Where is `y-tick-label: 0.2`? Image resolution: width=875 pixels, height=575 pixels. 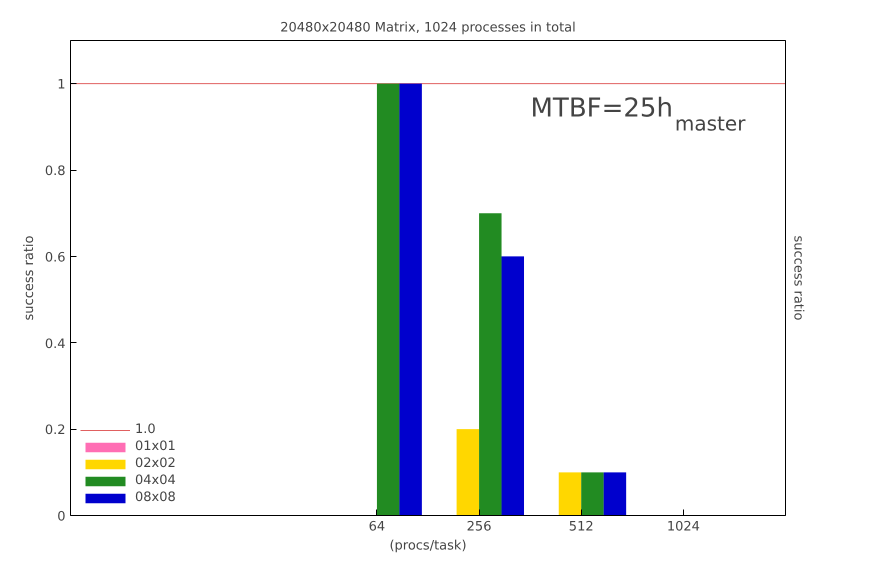
y-tick-label: 0.2 is located at coordinates (55, 430).